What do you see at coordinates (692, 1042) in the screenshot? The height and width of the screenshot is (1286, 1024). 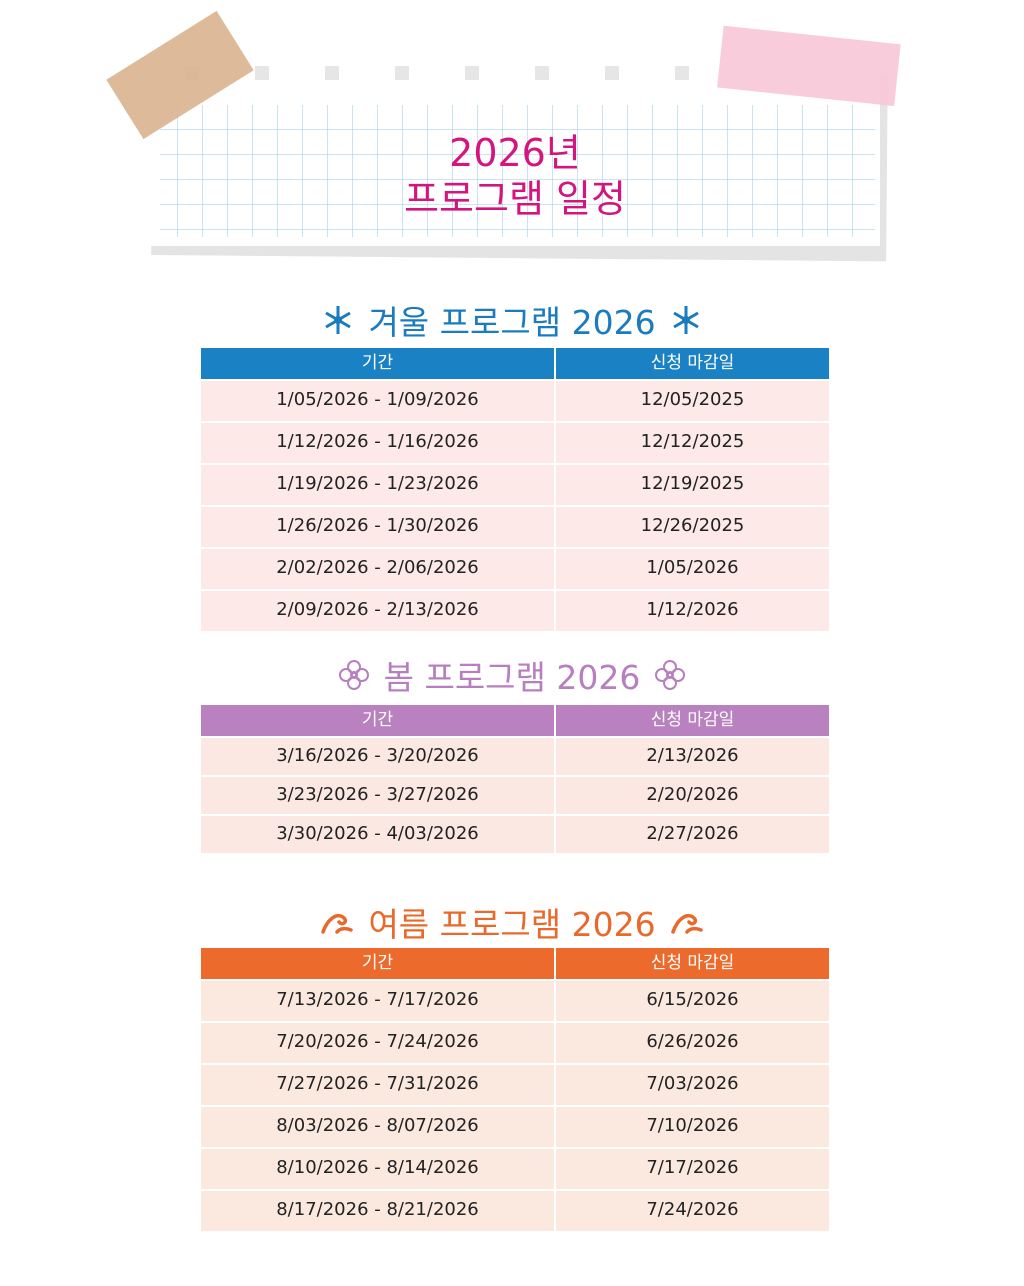 I see `table-cell: 6/26/2026` at bounding box center [692, 1042].